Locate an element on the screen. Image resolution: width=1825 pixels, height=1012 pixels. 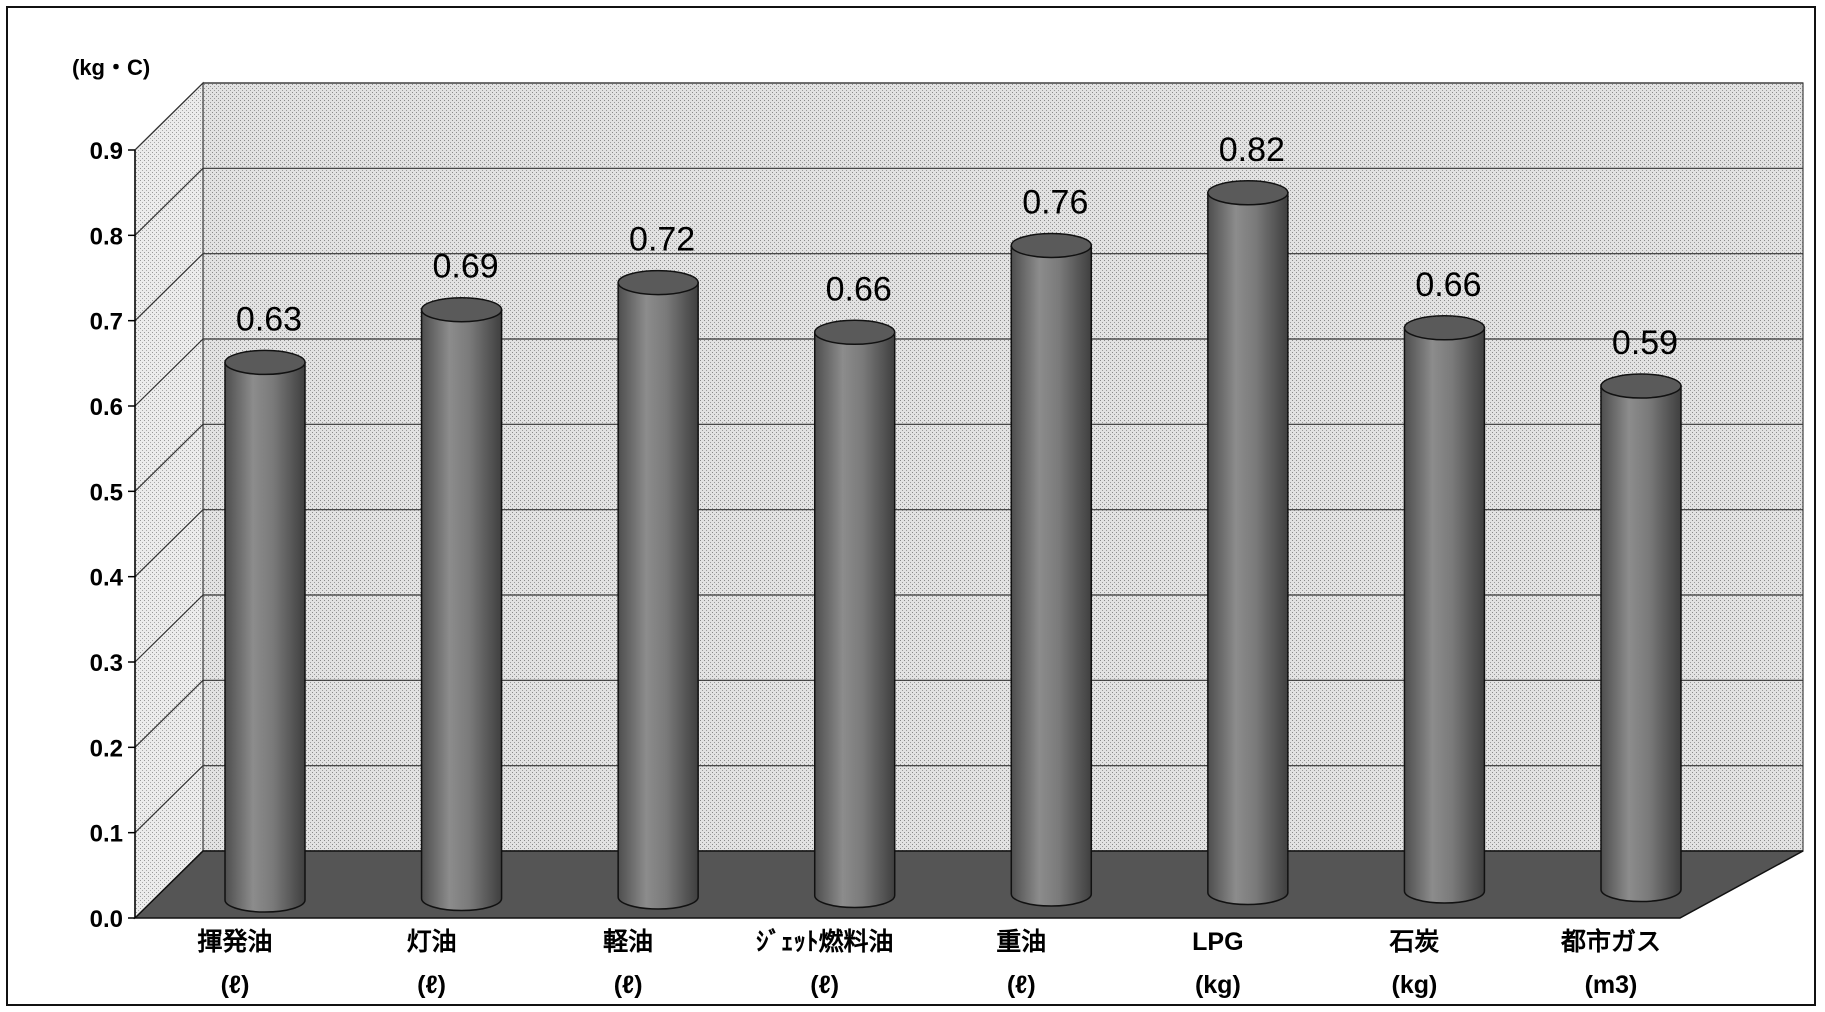
y-tick-label: 0.9 is located at coordinates (106, 151).